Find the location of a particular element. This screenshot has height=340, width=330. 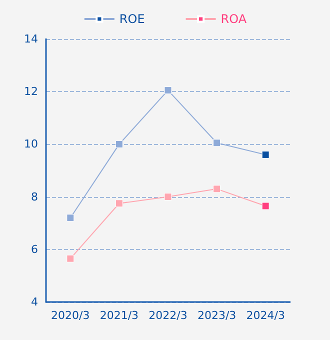

y-tick-label: 12 is located at coordinates (31, 91).